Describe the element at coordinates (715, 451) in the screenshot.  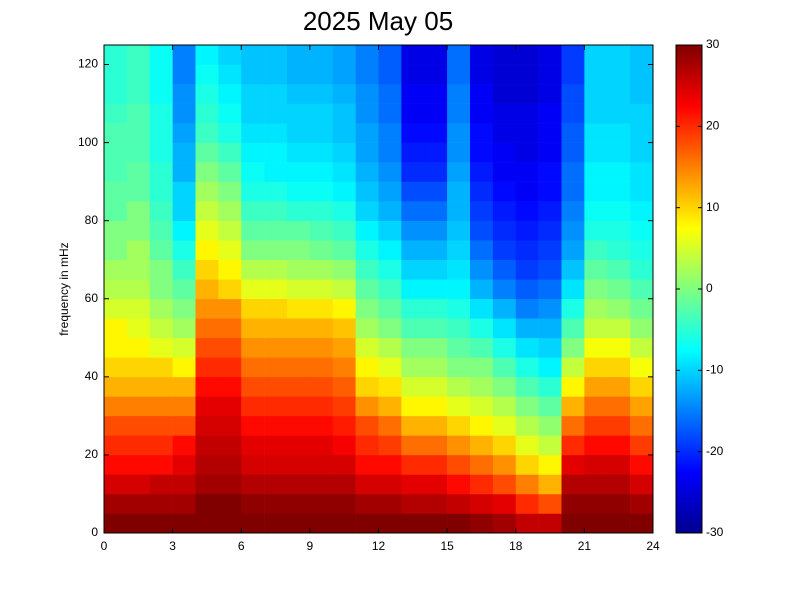
I see `colorbar-tick-label: -20` at that location.